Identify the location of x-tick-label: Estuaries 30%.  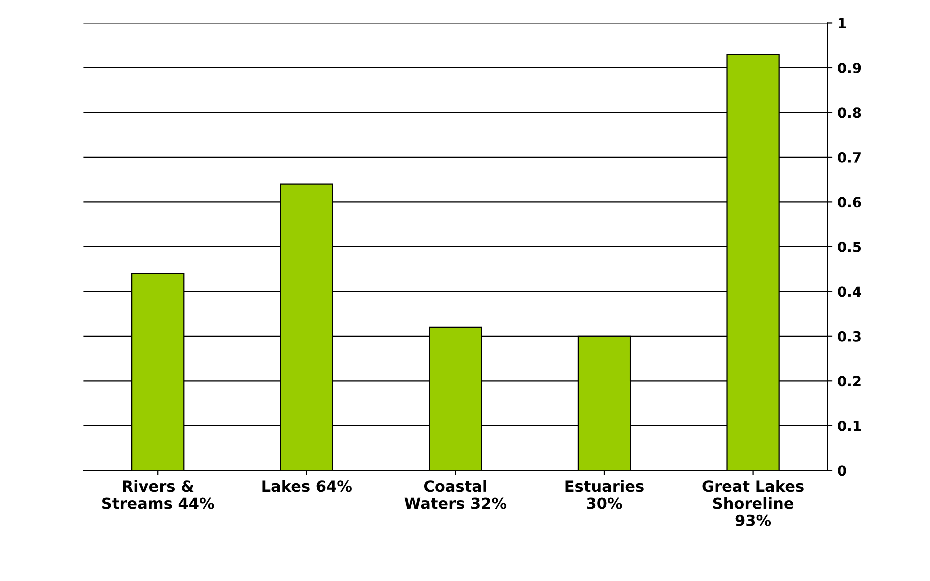
(605, 495).